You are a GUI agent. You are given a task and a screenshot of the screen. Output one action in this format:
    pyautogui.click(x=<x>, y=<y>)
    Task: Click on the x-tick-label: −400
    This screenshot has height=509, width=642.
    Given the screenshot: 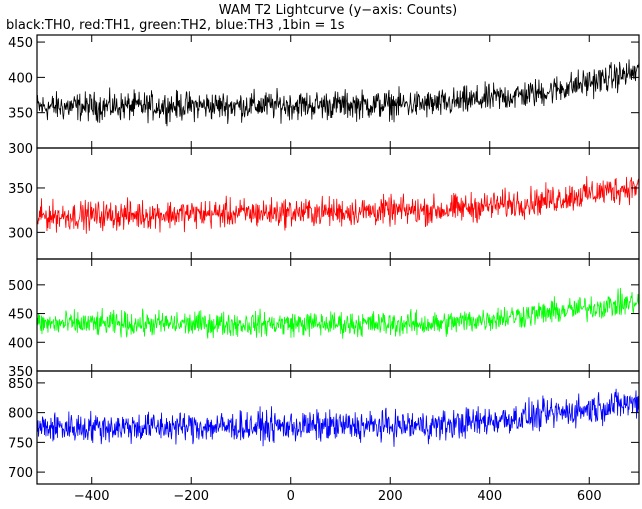 What is the action you would take?
    pyautogui.click(x=92, y=496)
    